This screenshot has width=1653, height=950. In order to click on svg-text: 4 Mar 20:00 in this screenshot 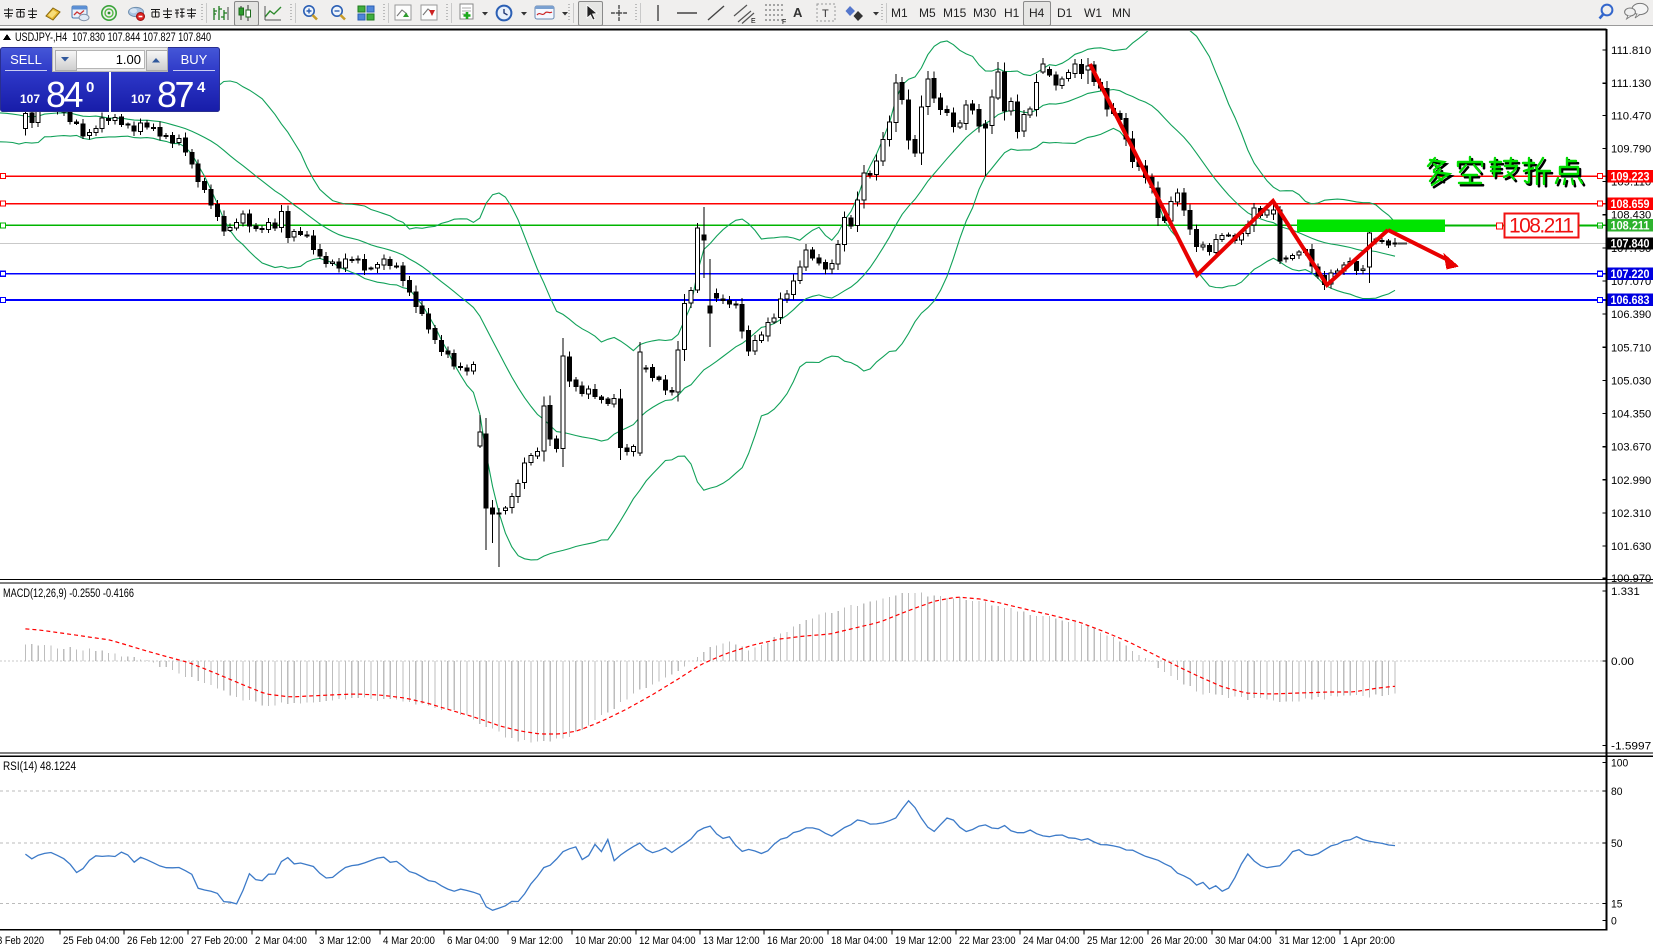, I will do `click(409, 941)`.